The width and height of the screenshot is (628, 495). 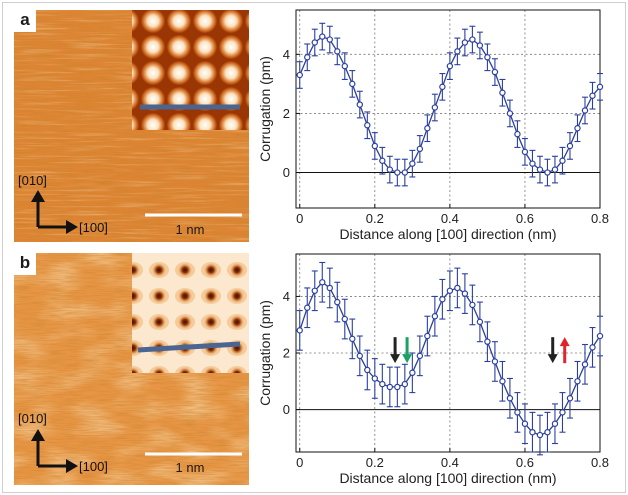 I want to click on scale-bar-label-b: 1 nm, so click(x=190, y=467).